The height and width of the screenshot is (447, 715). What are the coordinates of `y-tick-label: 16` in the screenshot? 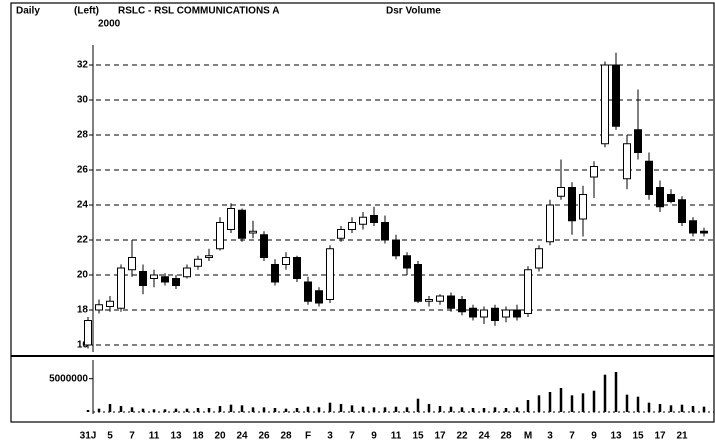 It's located at (83, 345).